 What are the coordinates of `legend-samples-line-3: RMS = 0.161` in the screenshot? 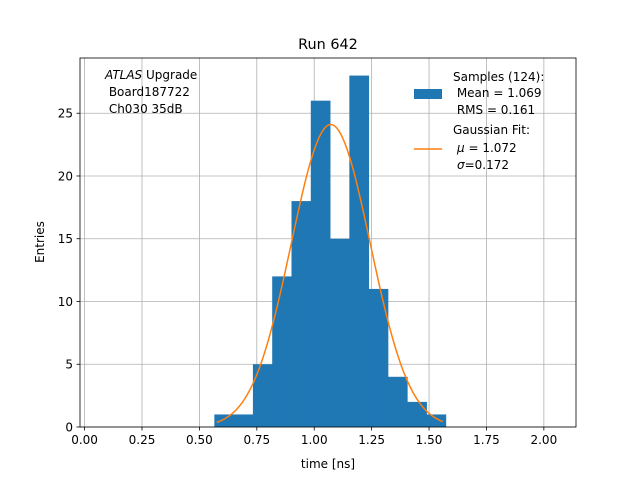 It's located at (494, 110).